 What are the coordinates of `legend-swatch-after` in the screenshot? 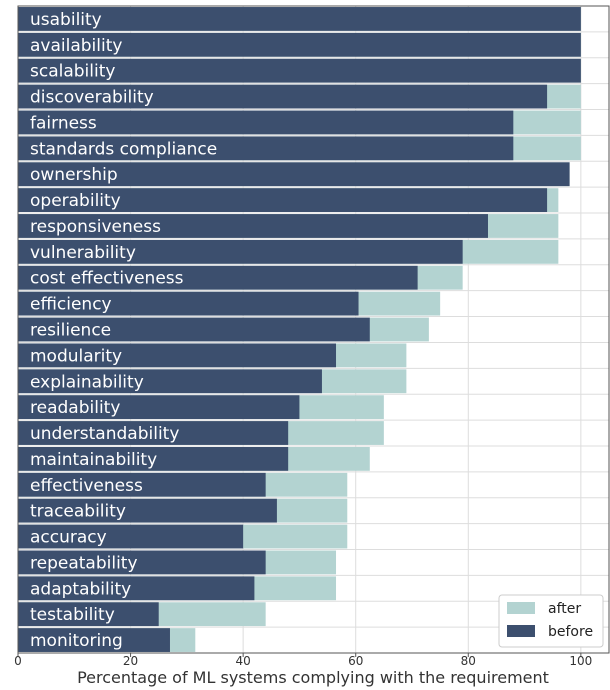 It's located at (521, 608).